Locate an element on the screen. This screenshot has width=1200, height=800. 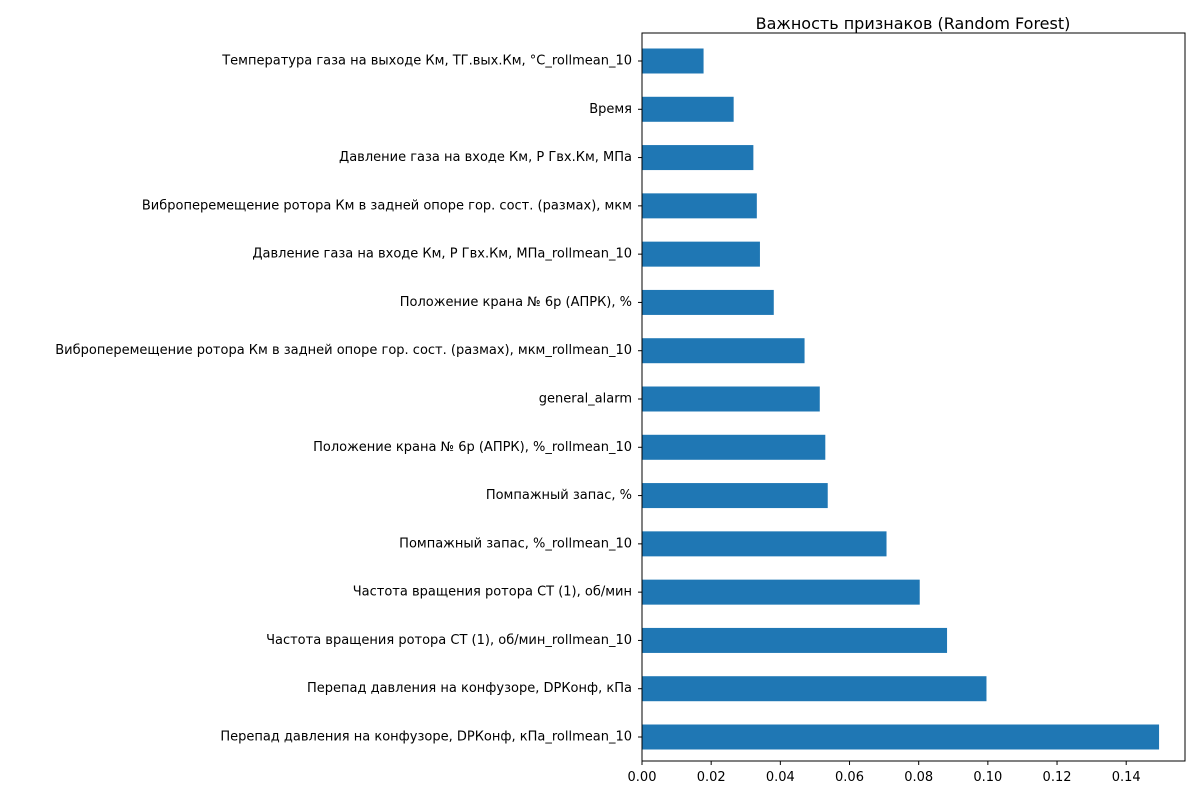
x-tick-label: 0.10 is located at coordinates (987, 777).